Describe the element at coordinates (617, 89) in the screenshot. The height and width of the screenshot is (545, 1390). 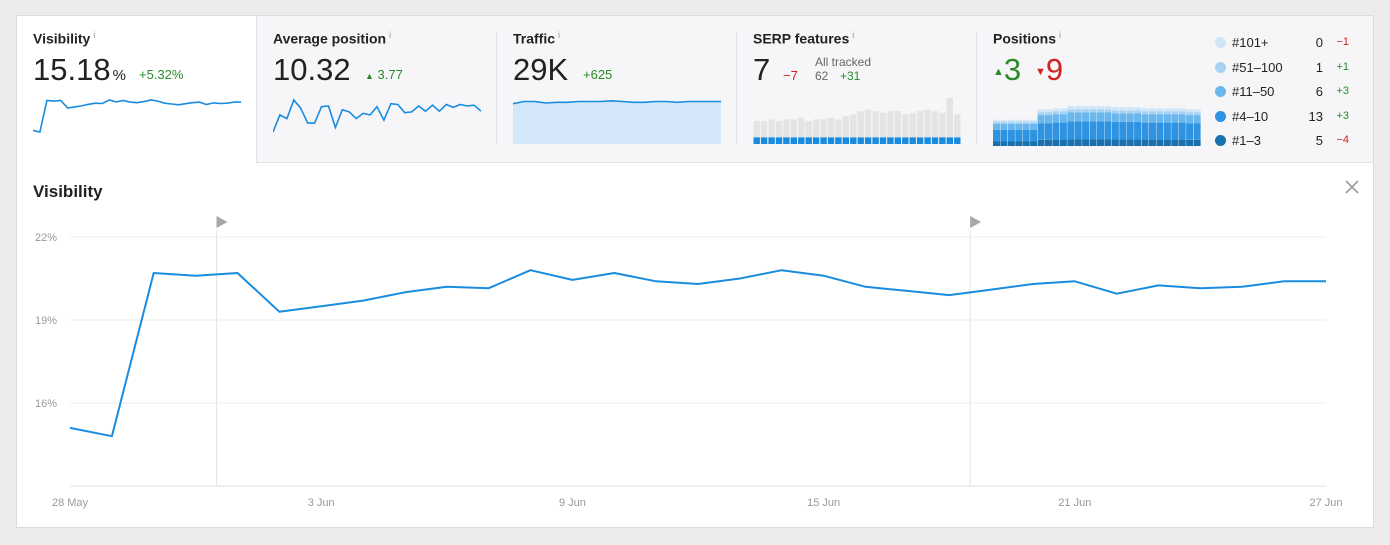
I see `metric-card-traffic: Traffic i 29K +625` at that location.